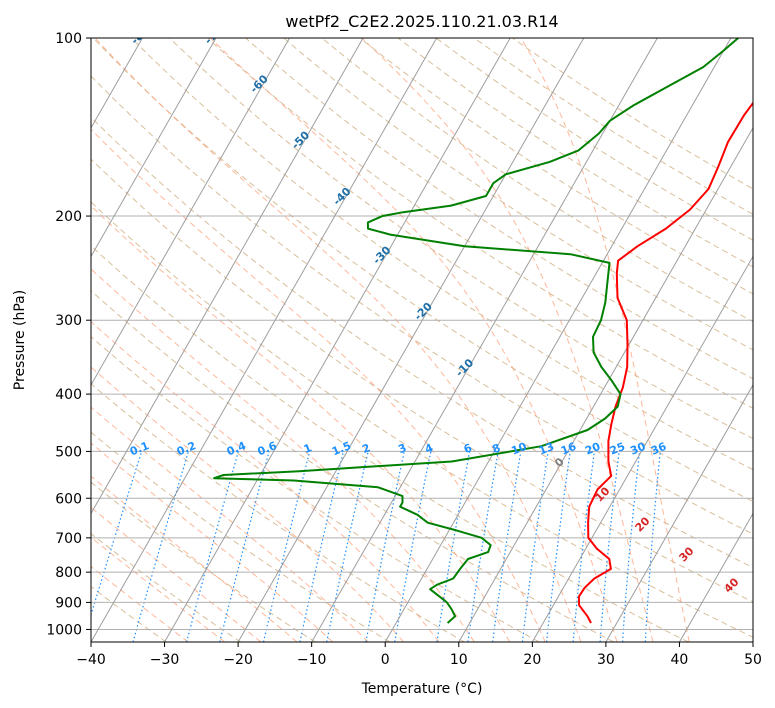 Image resolution: width=775 pixels, height=708 pixels. I want to click on x-axis: −40 −30 −20 −10 0 10 20 30 40 50, so click(419, 655).